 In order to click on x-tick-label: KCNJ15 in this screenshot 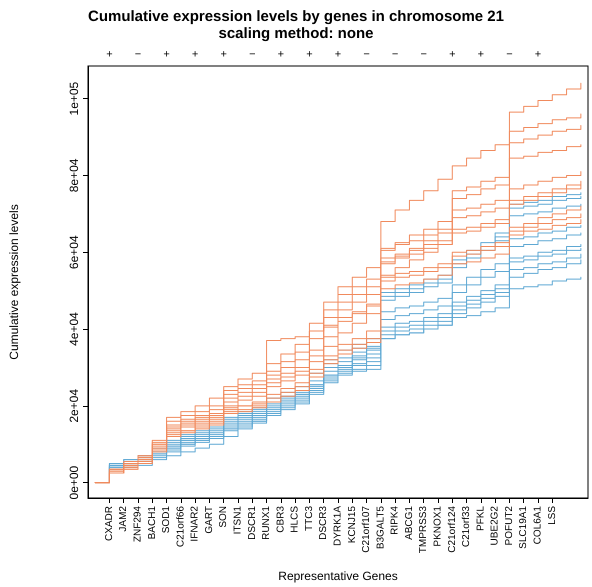, I will do `click(352, 525)`.